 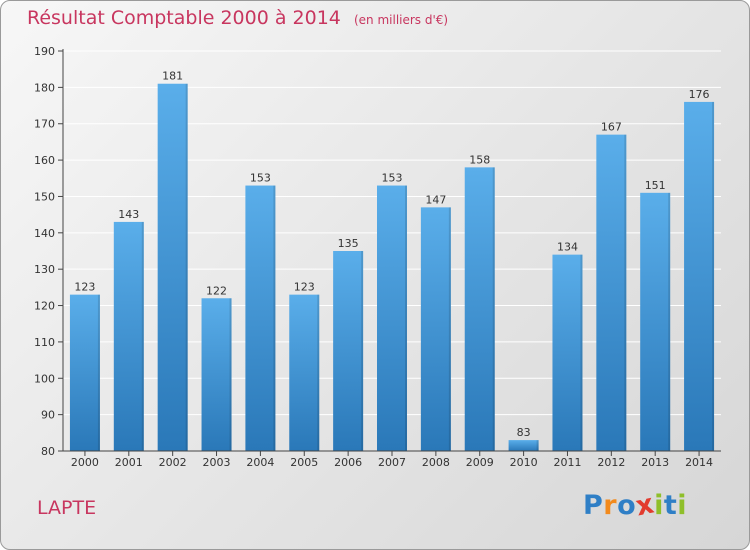 What do you see at coordinates (44, 160) in the screenshot?
I see `y-tick-label: 160` at bounding box center [44, 160].